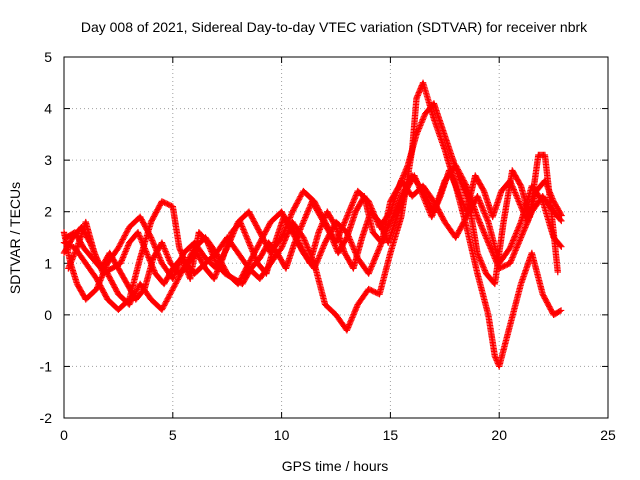 This screenshot has width=640, height=480. Describe the element at coordinates (282, 435) in the screenshot. I see `x-tick-label: 10` at that location.